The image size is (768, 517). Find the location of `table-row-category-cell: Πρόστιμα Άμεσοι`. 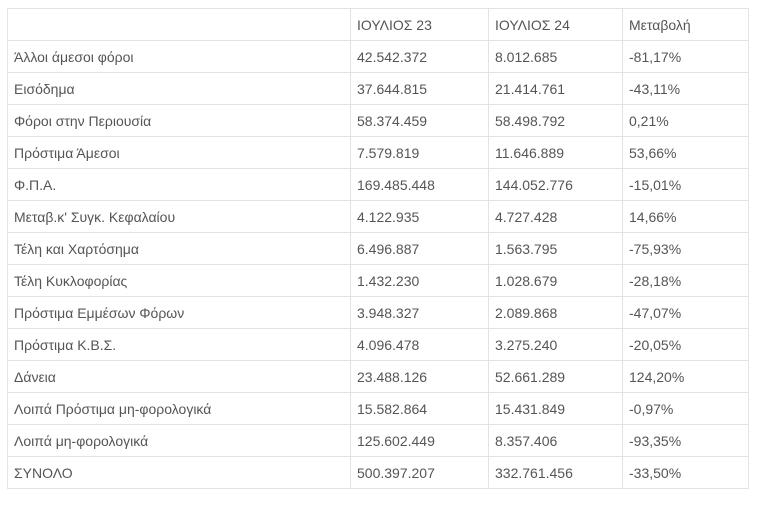

table-row-category-cell: Πρόστιμα Άμεσοι is located at coordinates (179, 152).